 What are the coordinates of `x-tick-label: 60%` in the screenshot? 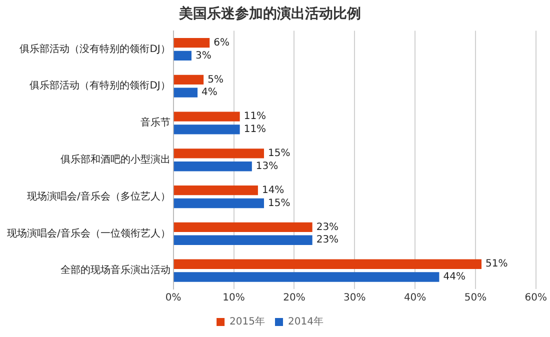 It's located at (536, 298).